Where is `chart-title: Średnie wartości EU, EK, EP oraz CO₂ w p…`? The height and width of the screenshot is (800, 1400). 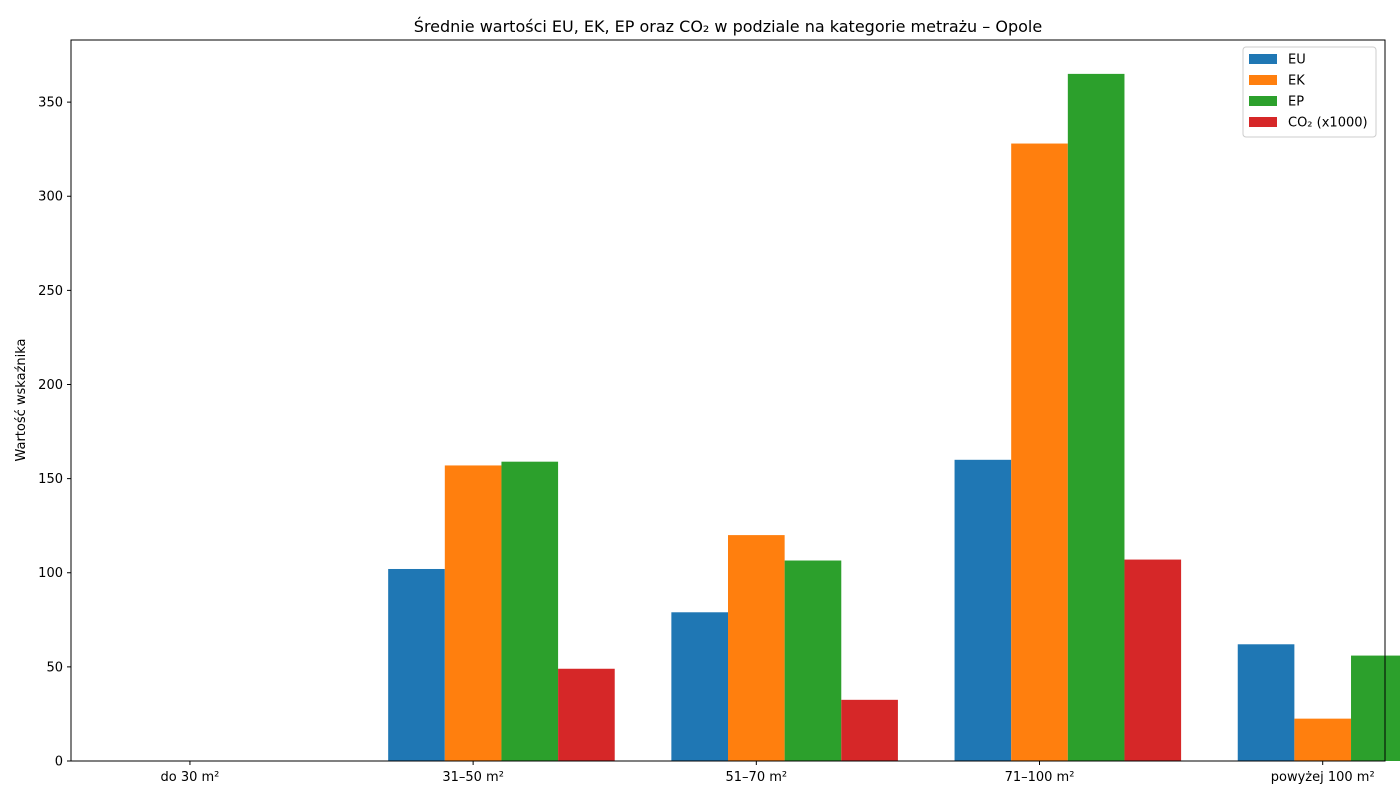
chart-title: Średnie wartości EU, EK, EP oraz CO₂ w p… is located at coordinates (728, 26).